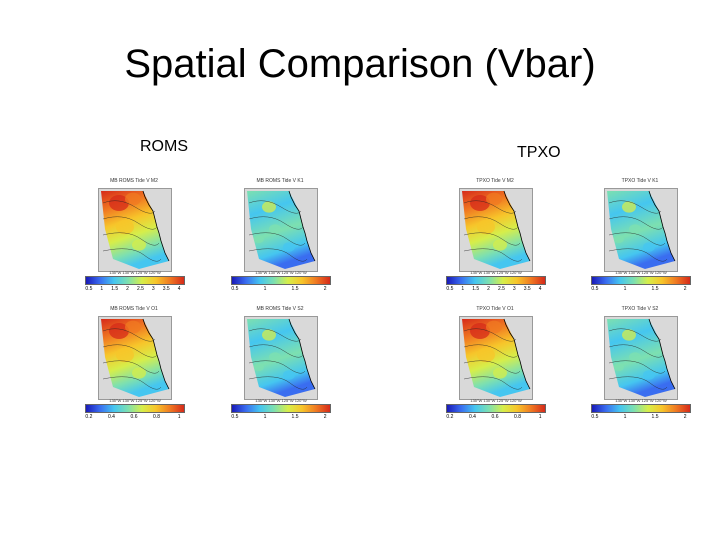 Image resolution: width=720 pixels, height=540 pixels. Describe the element at coordinates (280, 309) in the screenshot. I see `panel-title: MB ROMS Tide V S2` at that location.